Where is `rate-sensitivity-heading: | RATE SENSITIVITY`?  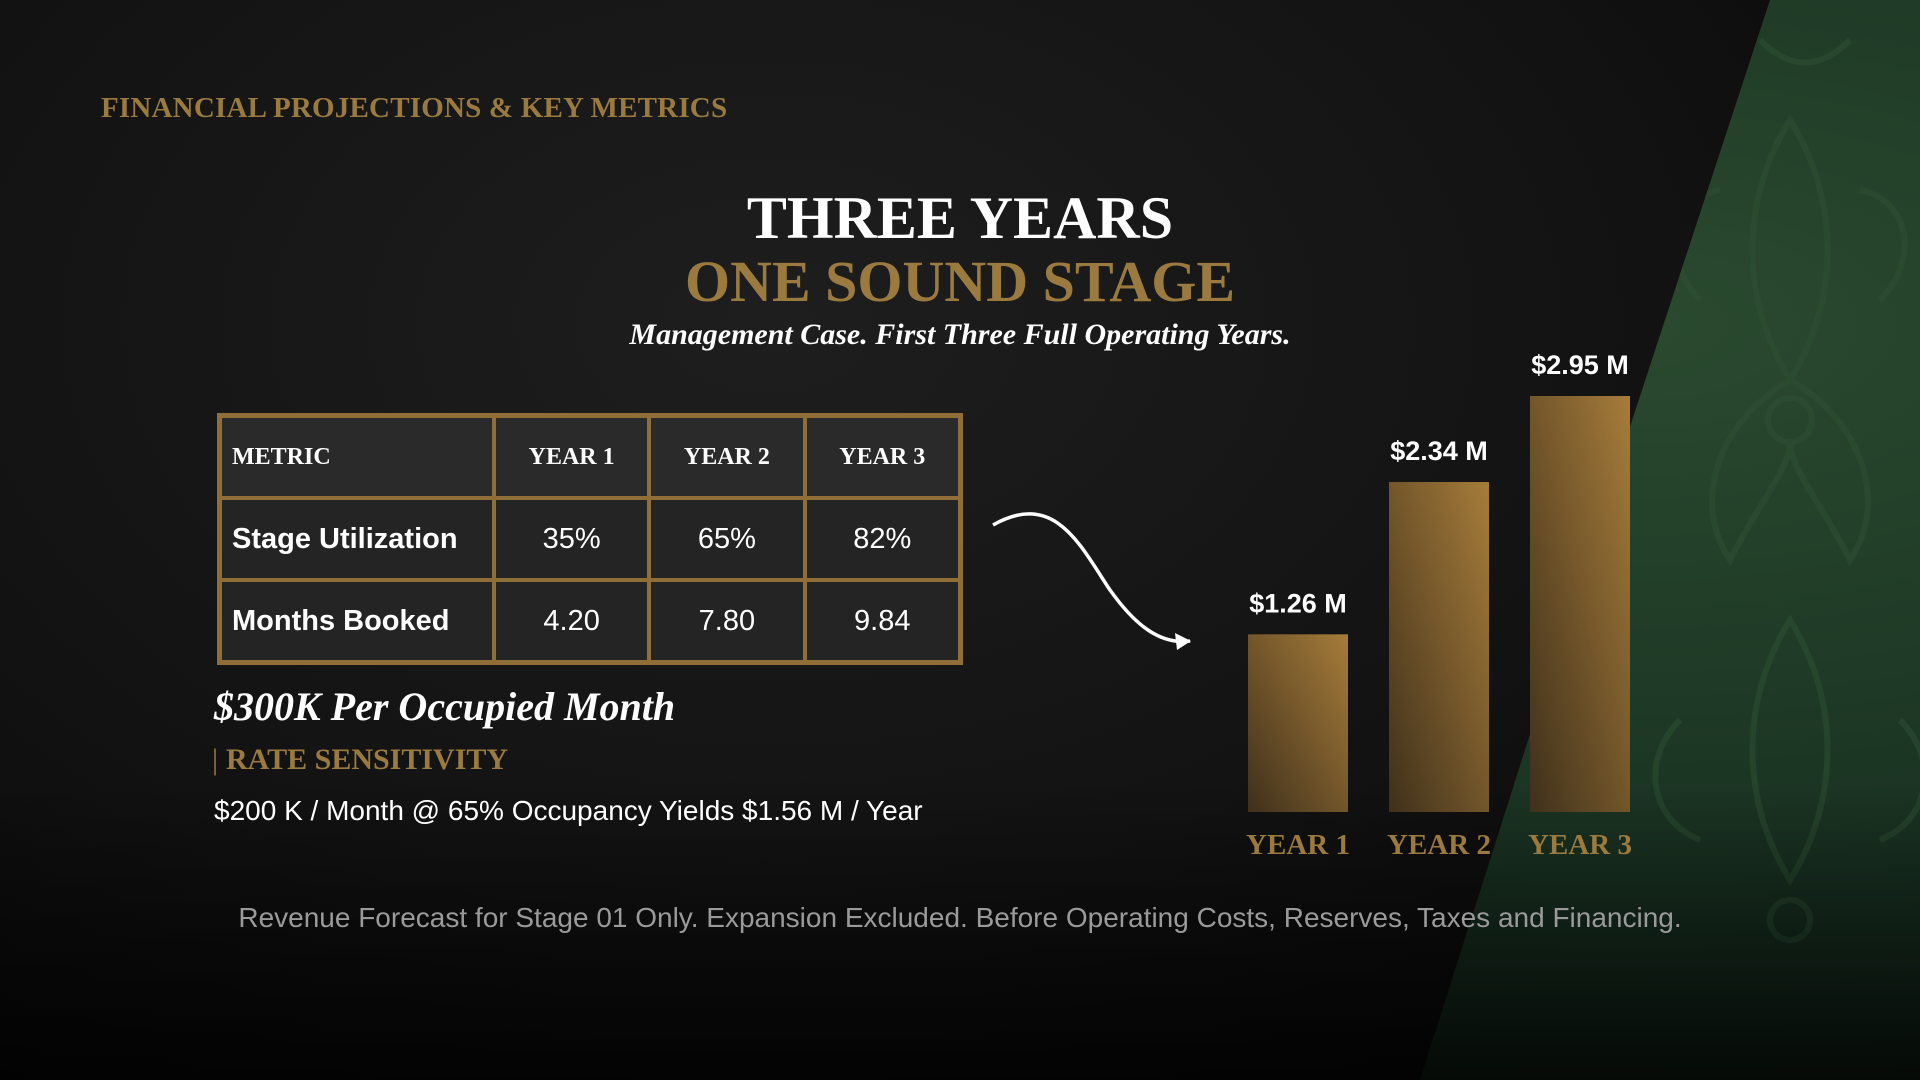
rate-sensitivity-heading: | RATE SENSITIVITY is located at coordinates (360, 760).